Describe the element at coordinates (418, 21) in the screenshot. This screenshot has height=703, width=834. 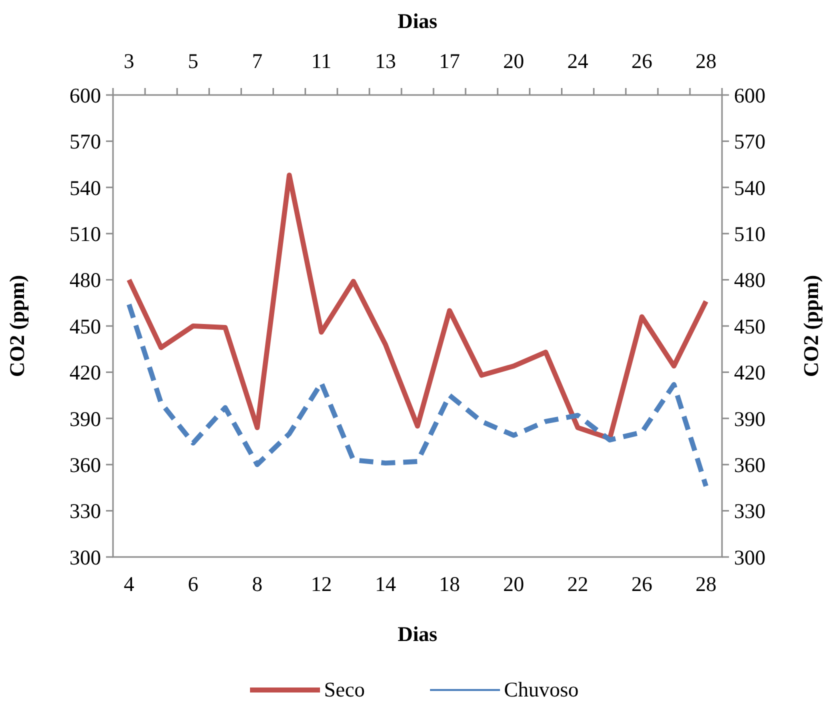
I see `x2-axis-title: Dias` at that location.